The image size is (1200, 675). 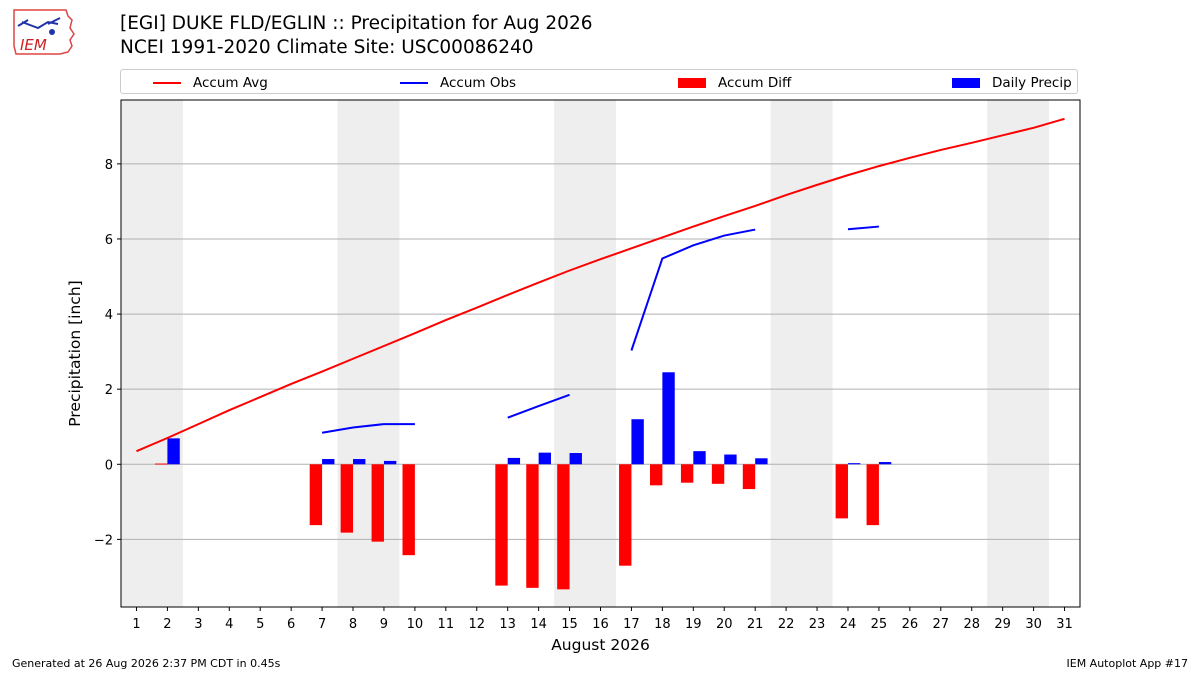 What do you see at coordinates (910, 624) in the screenshot?
I see `x-tick-label: 26` at bounding box center [910, 624].